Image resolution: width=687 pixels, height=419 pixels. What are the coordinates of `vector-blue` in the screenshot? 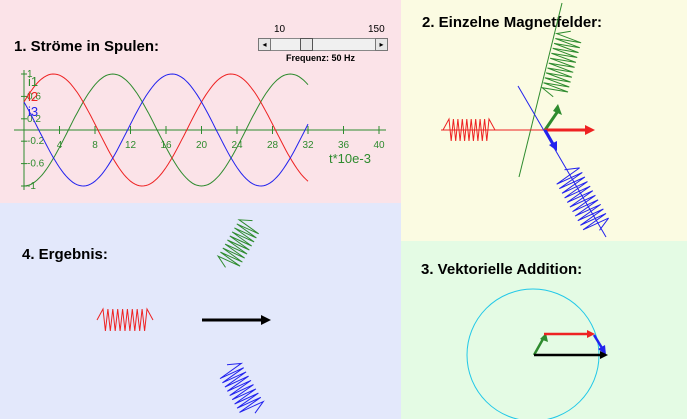 It's located at (549, 137).